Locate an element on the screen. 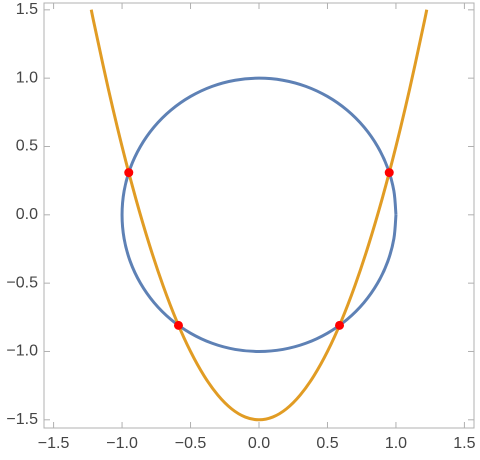 This screenshot has width=480, height=460. x-tick-label: 1.0 is located at coordinates (396, 443).